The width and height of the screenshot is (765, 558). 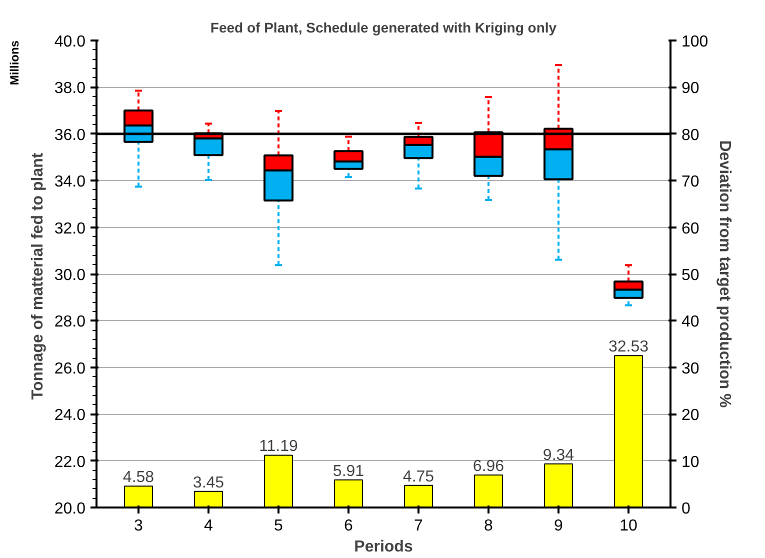 I want to click on chart-title: Feed of Plant, Schedule generated with Kriging only, so click(x=383, y=28).